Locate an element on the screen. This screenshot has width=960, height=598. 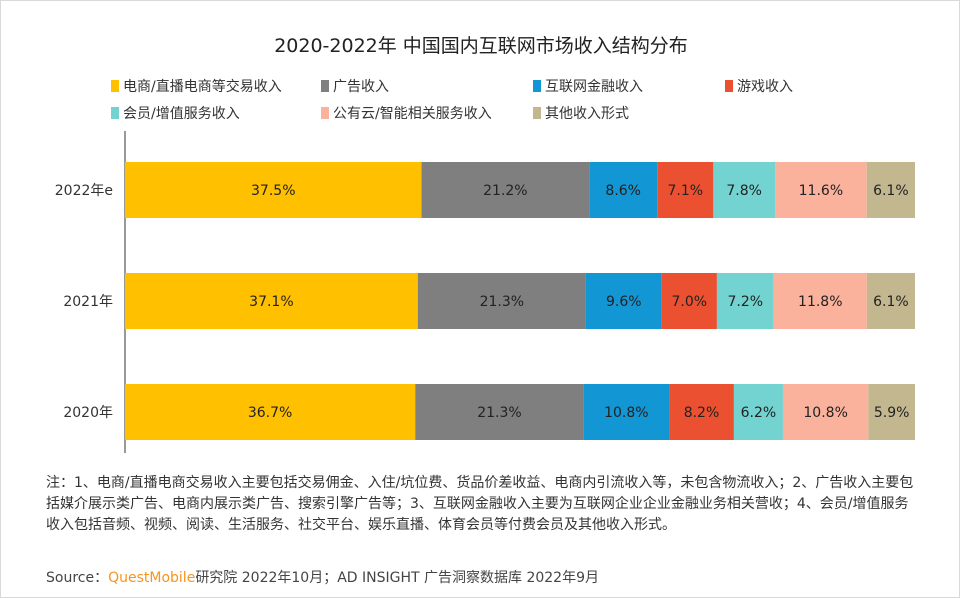
legend-label: 电商/直播电商等交易收入 is located at coordinates (202, 87).